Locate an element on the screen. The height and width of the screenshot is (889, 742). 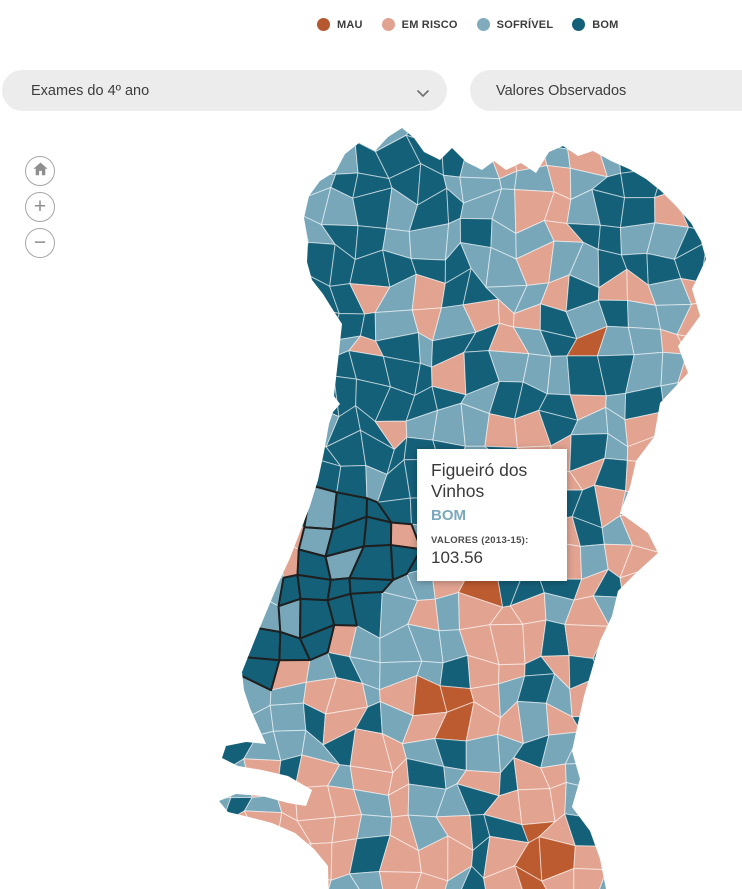
legend-item-bom: BOM is located at coordinates (595, 24).